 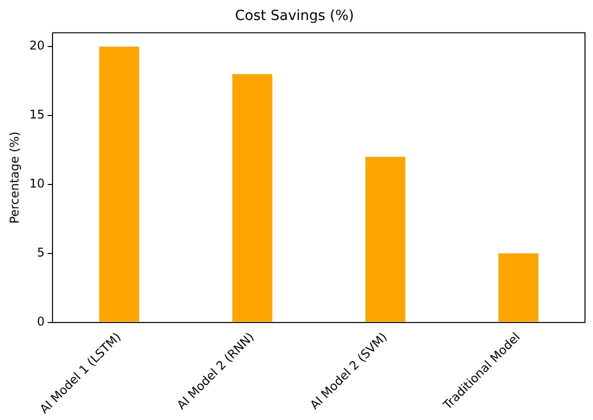 What do you see at coordinates (14, 178) in the screenshot?
I see `y-axis-title: Percentage (%)` at bounding box center [14, 178].